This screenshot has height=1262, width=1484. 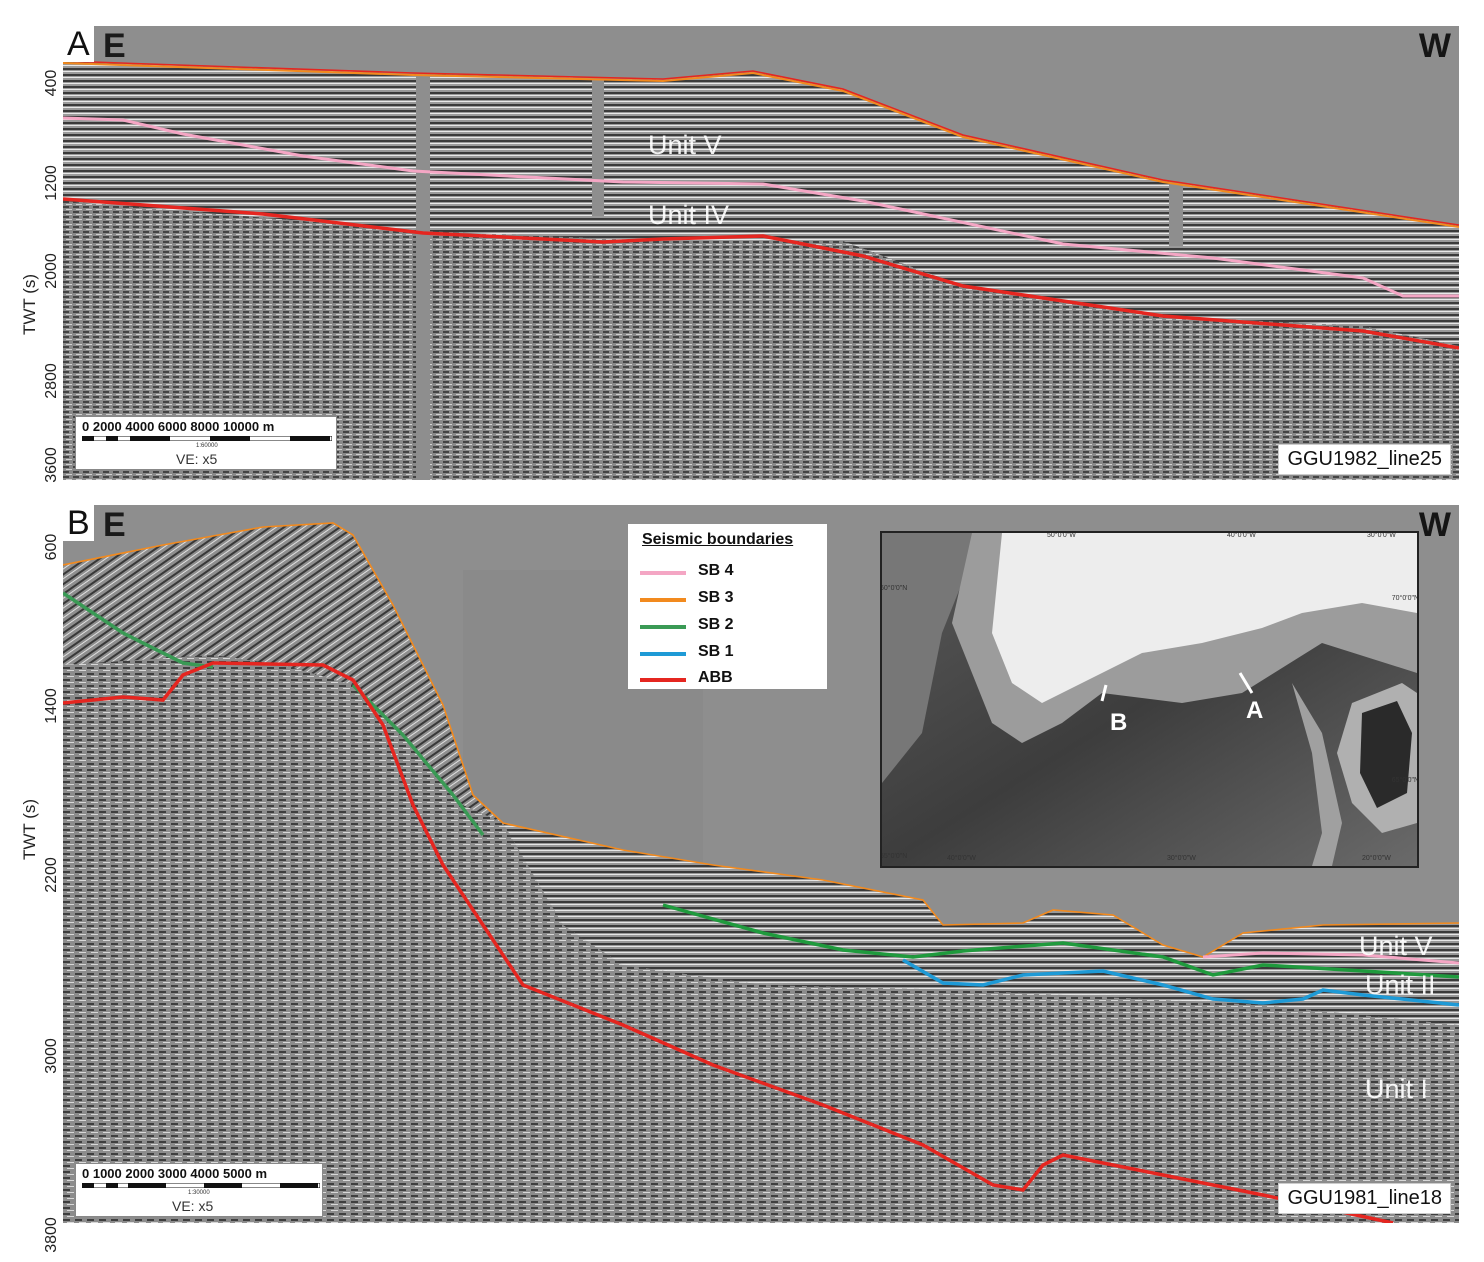 What do you see at coordinates (1060, 941) in the screenshot?
I see `horizon-sb2-deep` at bounding box center [1060, 941].